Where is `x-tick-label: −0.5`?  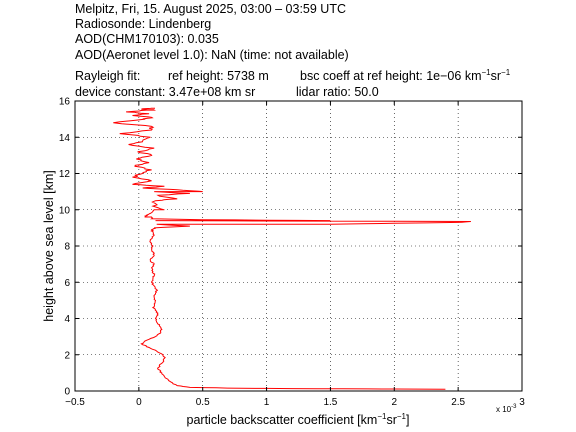
x-tick-label: −0.5 is located at coordinates (75, 402).